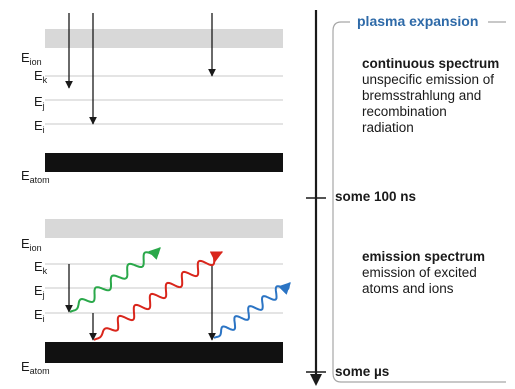 This screenshot has width=515, height=389. What do you see at coordinates (418, 21) in the screenshot?
I see `phase-title: plasma expansion` at bounding box center [418, 21].